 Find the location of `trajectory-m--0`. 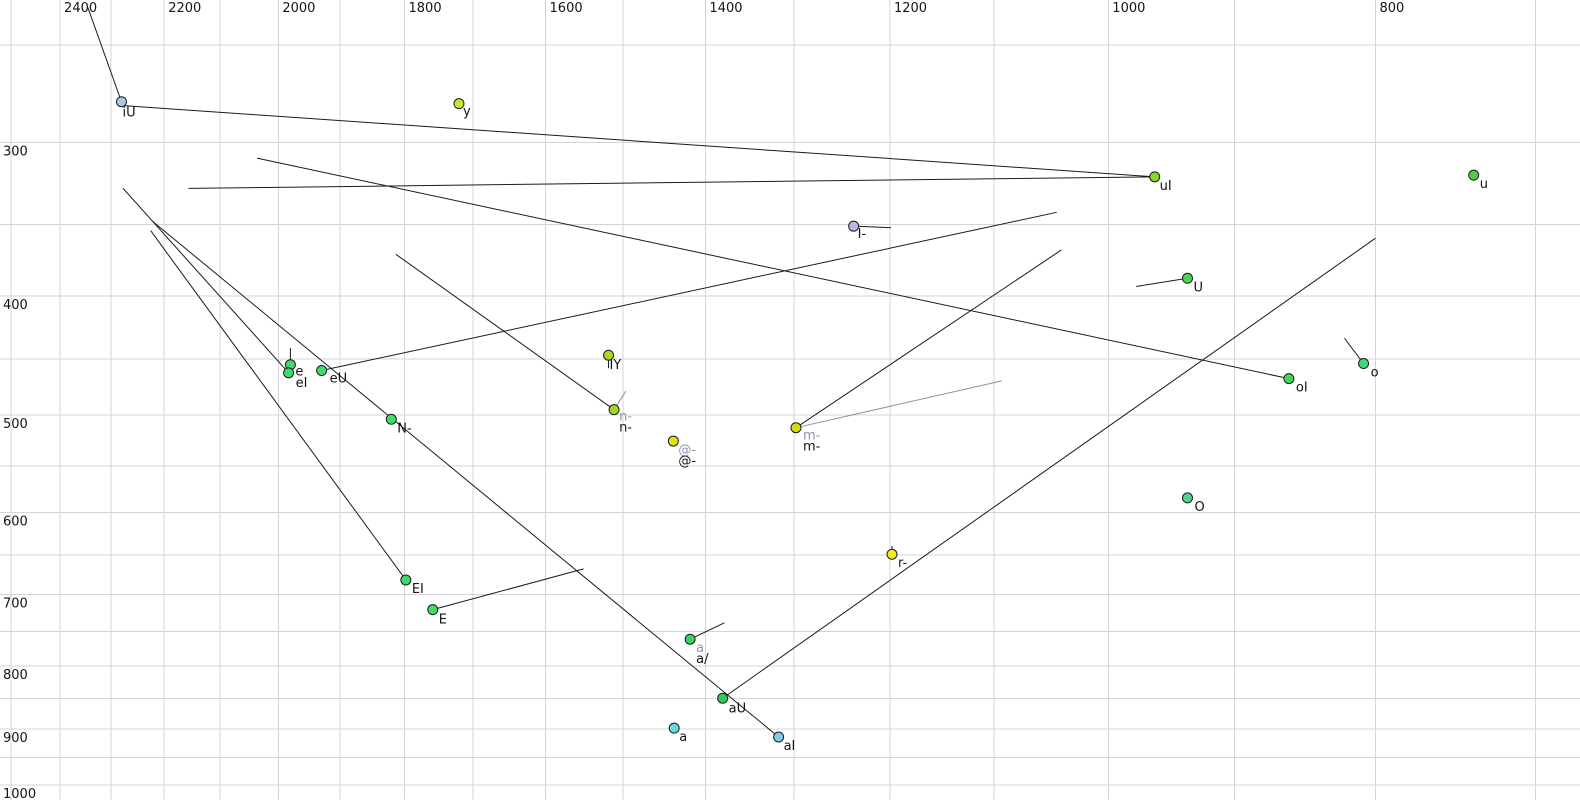

trajectory-m--0 is located at coordinates (928, 339).